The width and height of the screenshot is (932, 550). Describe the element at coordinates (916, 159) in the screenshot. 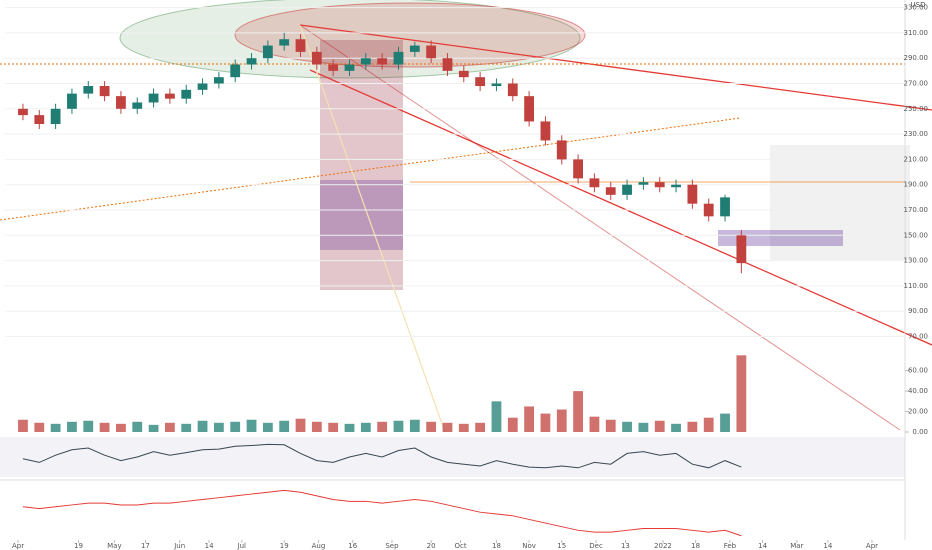

I see `y-tick-label: 210.00` at that location.